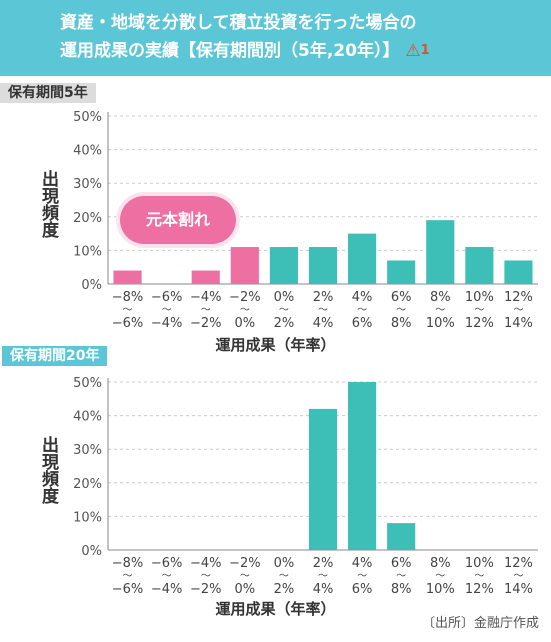  I want to click on ylabel-20y-text: 出現頻度, so click(48, 470).